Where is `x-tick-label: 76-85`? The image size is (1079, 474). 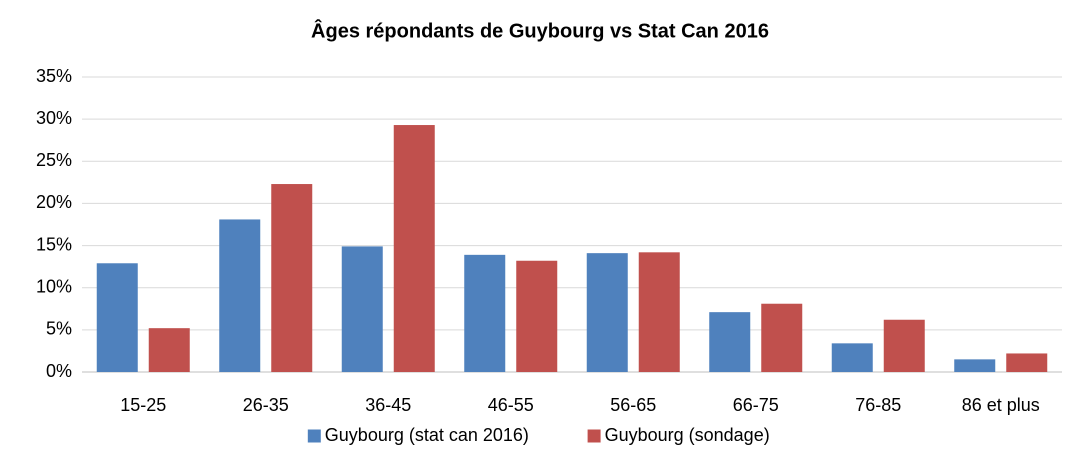
x-tick-label: 76-85 is located at coordinates (878, 405).